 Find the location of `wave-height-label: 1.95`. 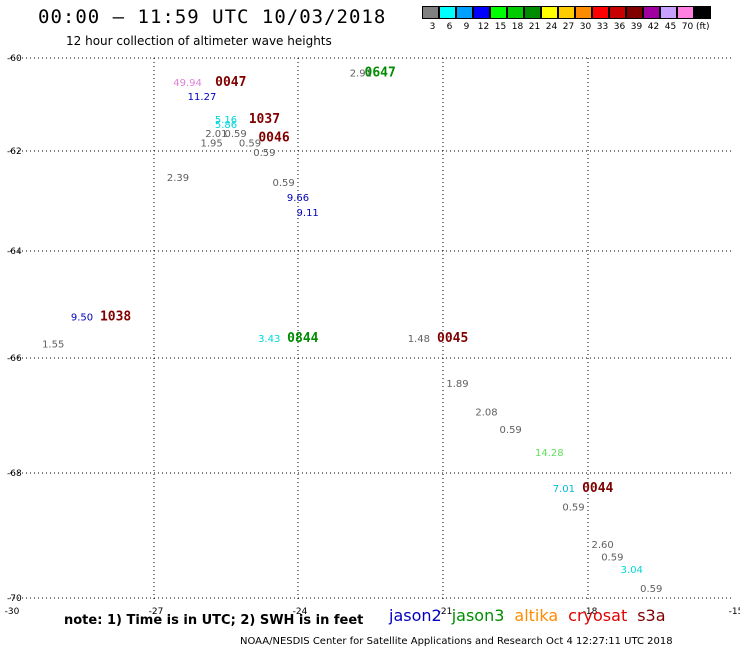

wave-height-label: 1.95 is located at coordinates (211, 143).